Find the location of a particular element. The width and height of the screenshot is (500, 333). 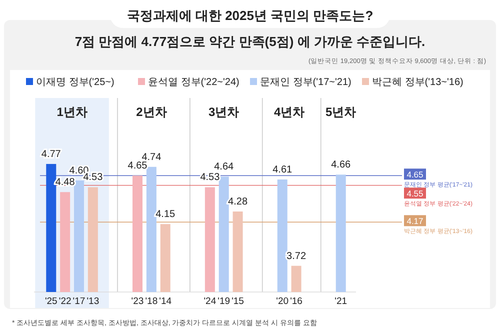

data-label: 3.72 is located at coordinates (296, 256).